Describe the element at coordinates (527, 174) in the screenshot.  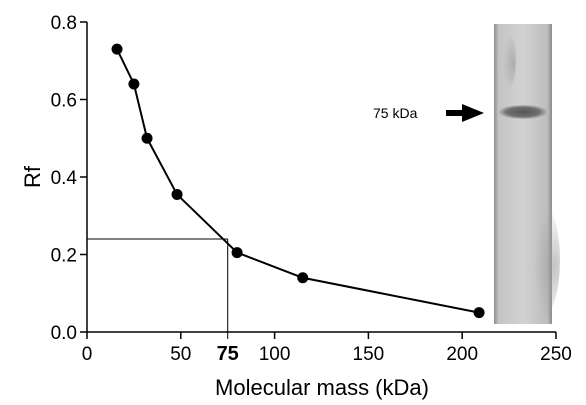
I see `gel-image` at that location.